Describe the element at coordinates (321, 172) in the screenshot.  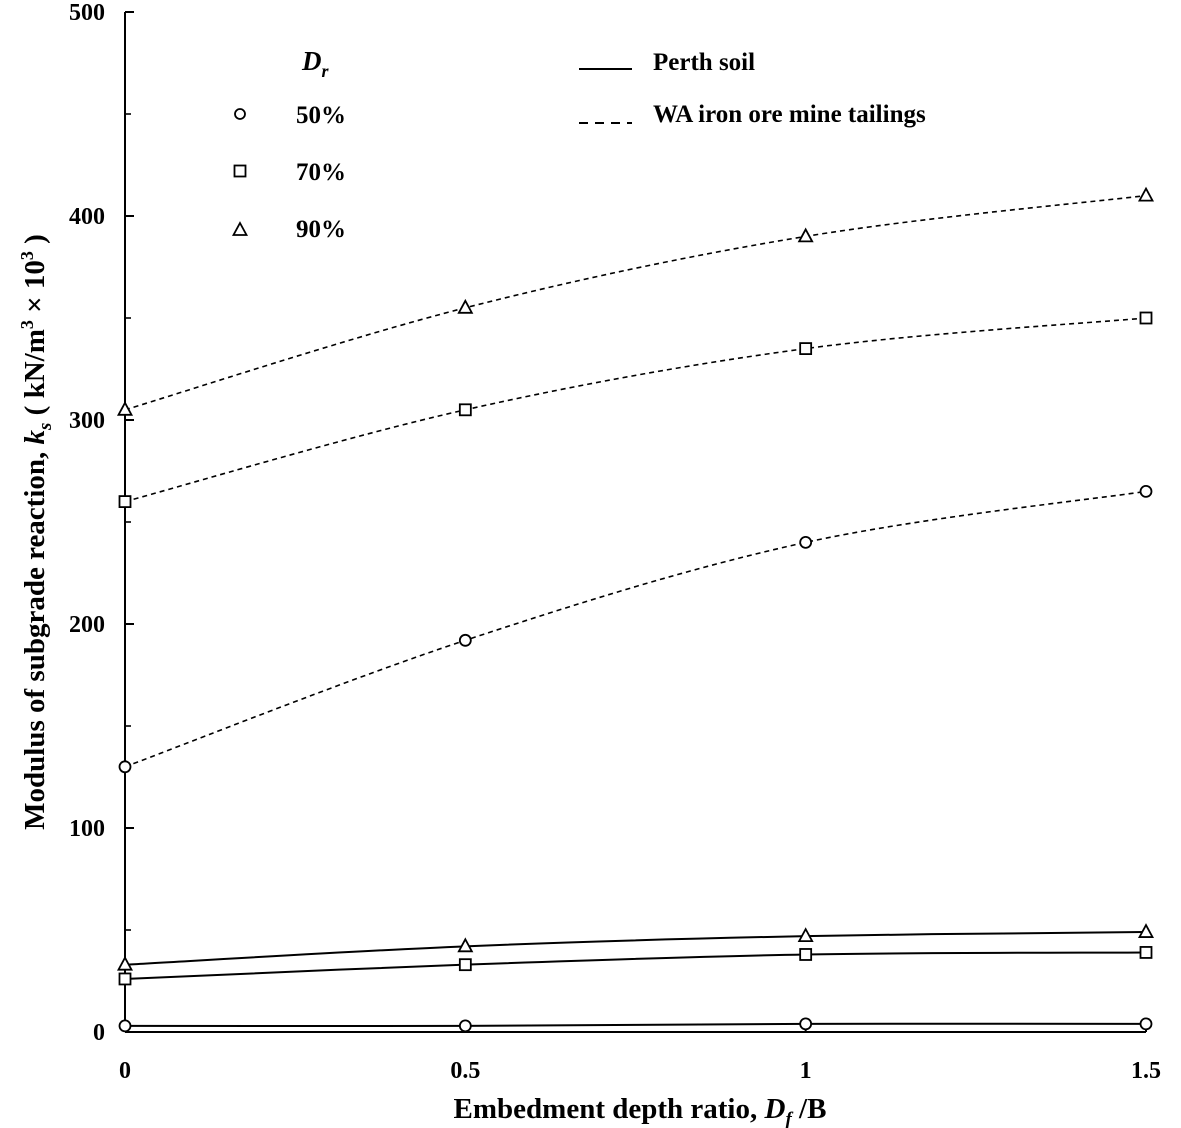
I see `legend-label-70: 70%` at that location.